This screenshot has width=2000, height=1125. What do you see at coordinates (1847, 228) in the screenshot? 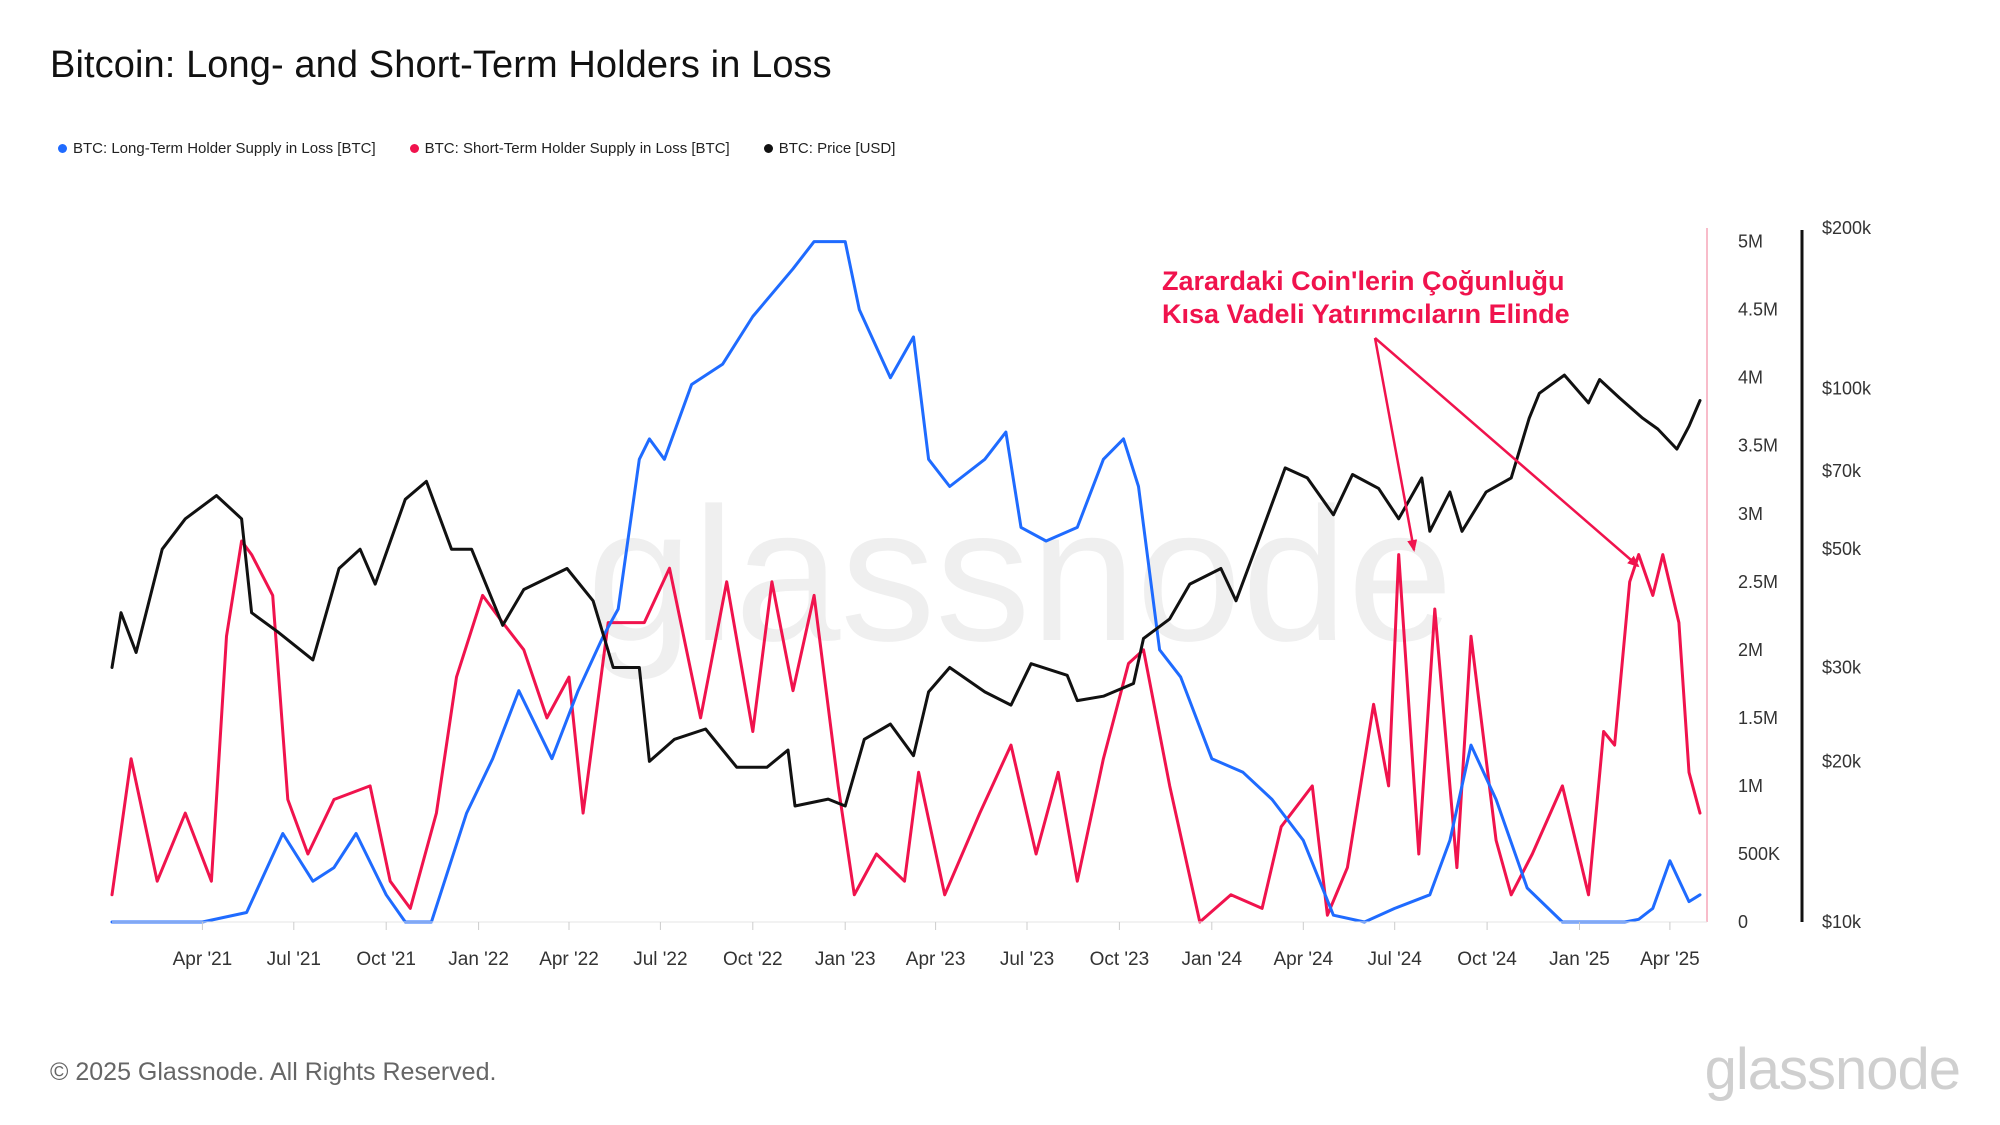
I see `y-right-tick-label: $200k` at bounding box center [1847, 228].